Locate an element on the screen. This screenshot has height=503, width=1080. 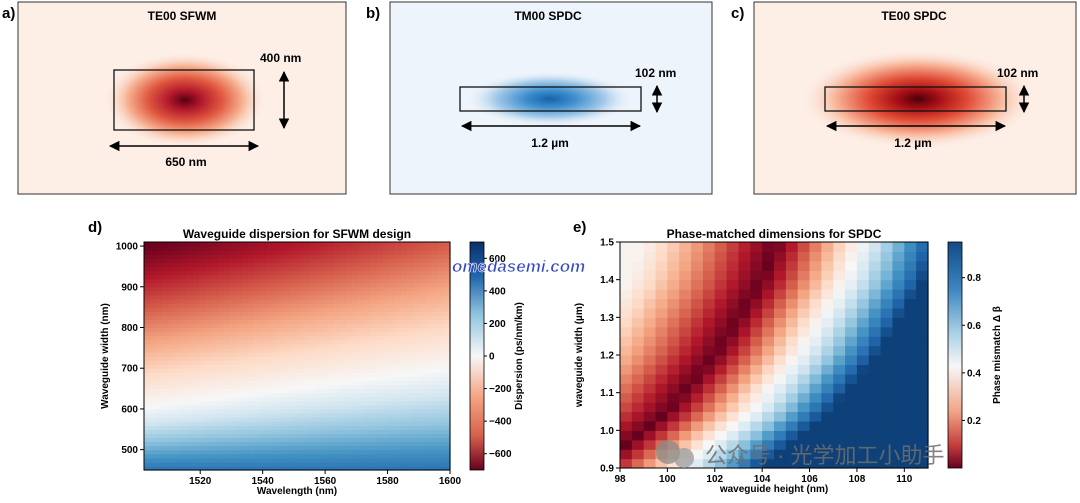
colorbar-tick-label: 200 is located at coordinates (497, 324).